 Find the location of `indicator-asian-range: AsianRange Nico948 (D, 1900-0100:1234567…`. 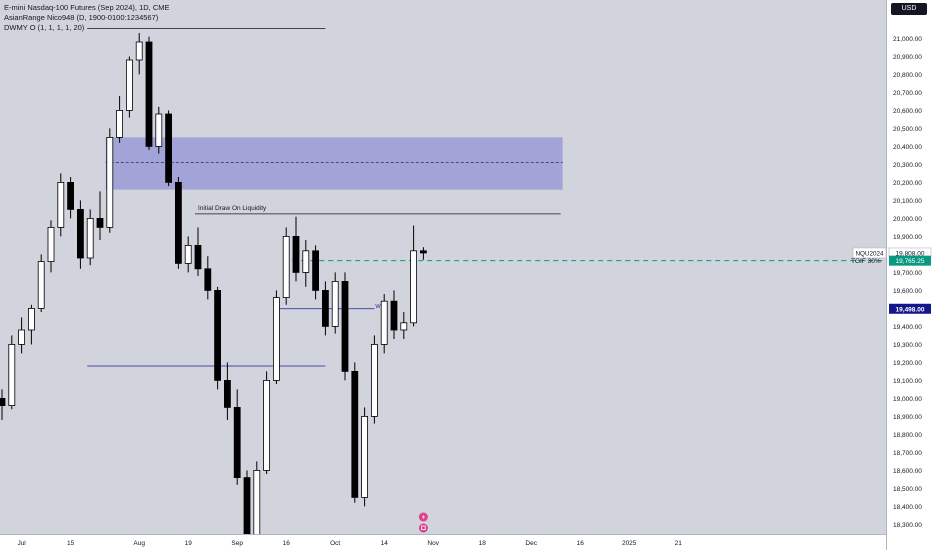

indicator-asian-range: AsianRange Nico948 (D, 1900-0100:1234567… is located at coordinates (81, 17).